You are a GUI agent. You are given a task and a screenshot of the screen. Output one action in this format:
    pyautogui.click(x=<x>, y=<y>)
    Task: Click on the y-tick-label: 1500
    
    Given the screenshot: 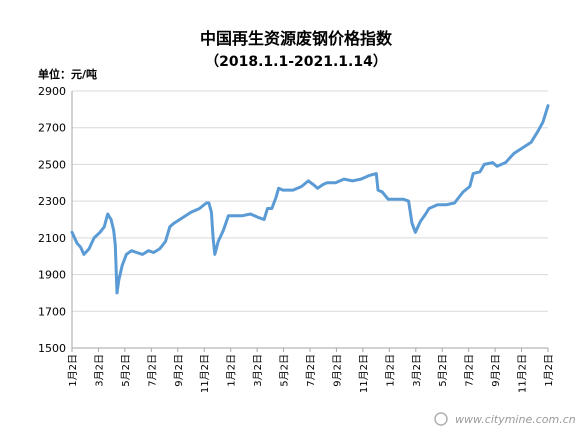 What is the action you would take?
    pyautogui.click(x=52, y=348)
    